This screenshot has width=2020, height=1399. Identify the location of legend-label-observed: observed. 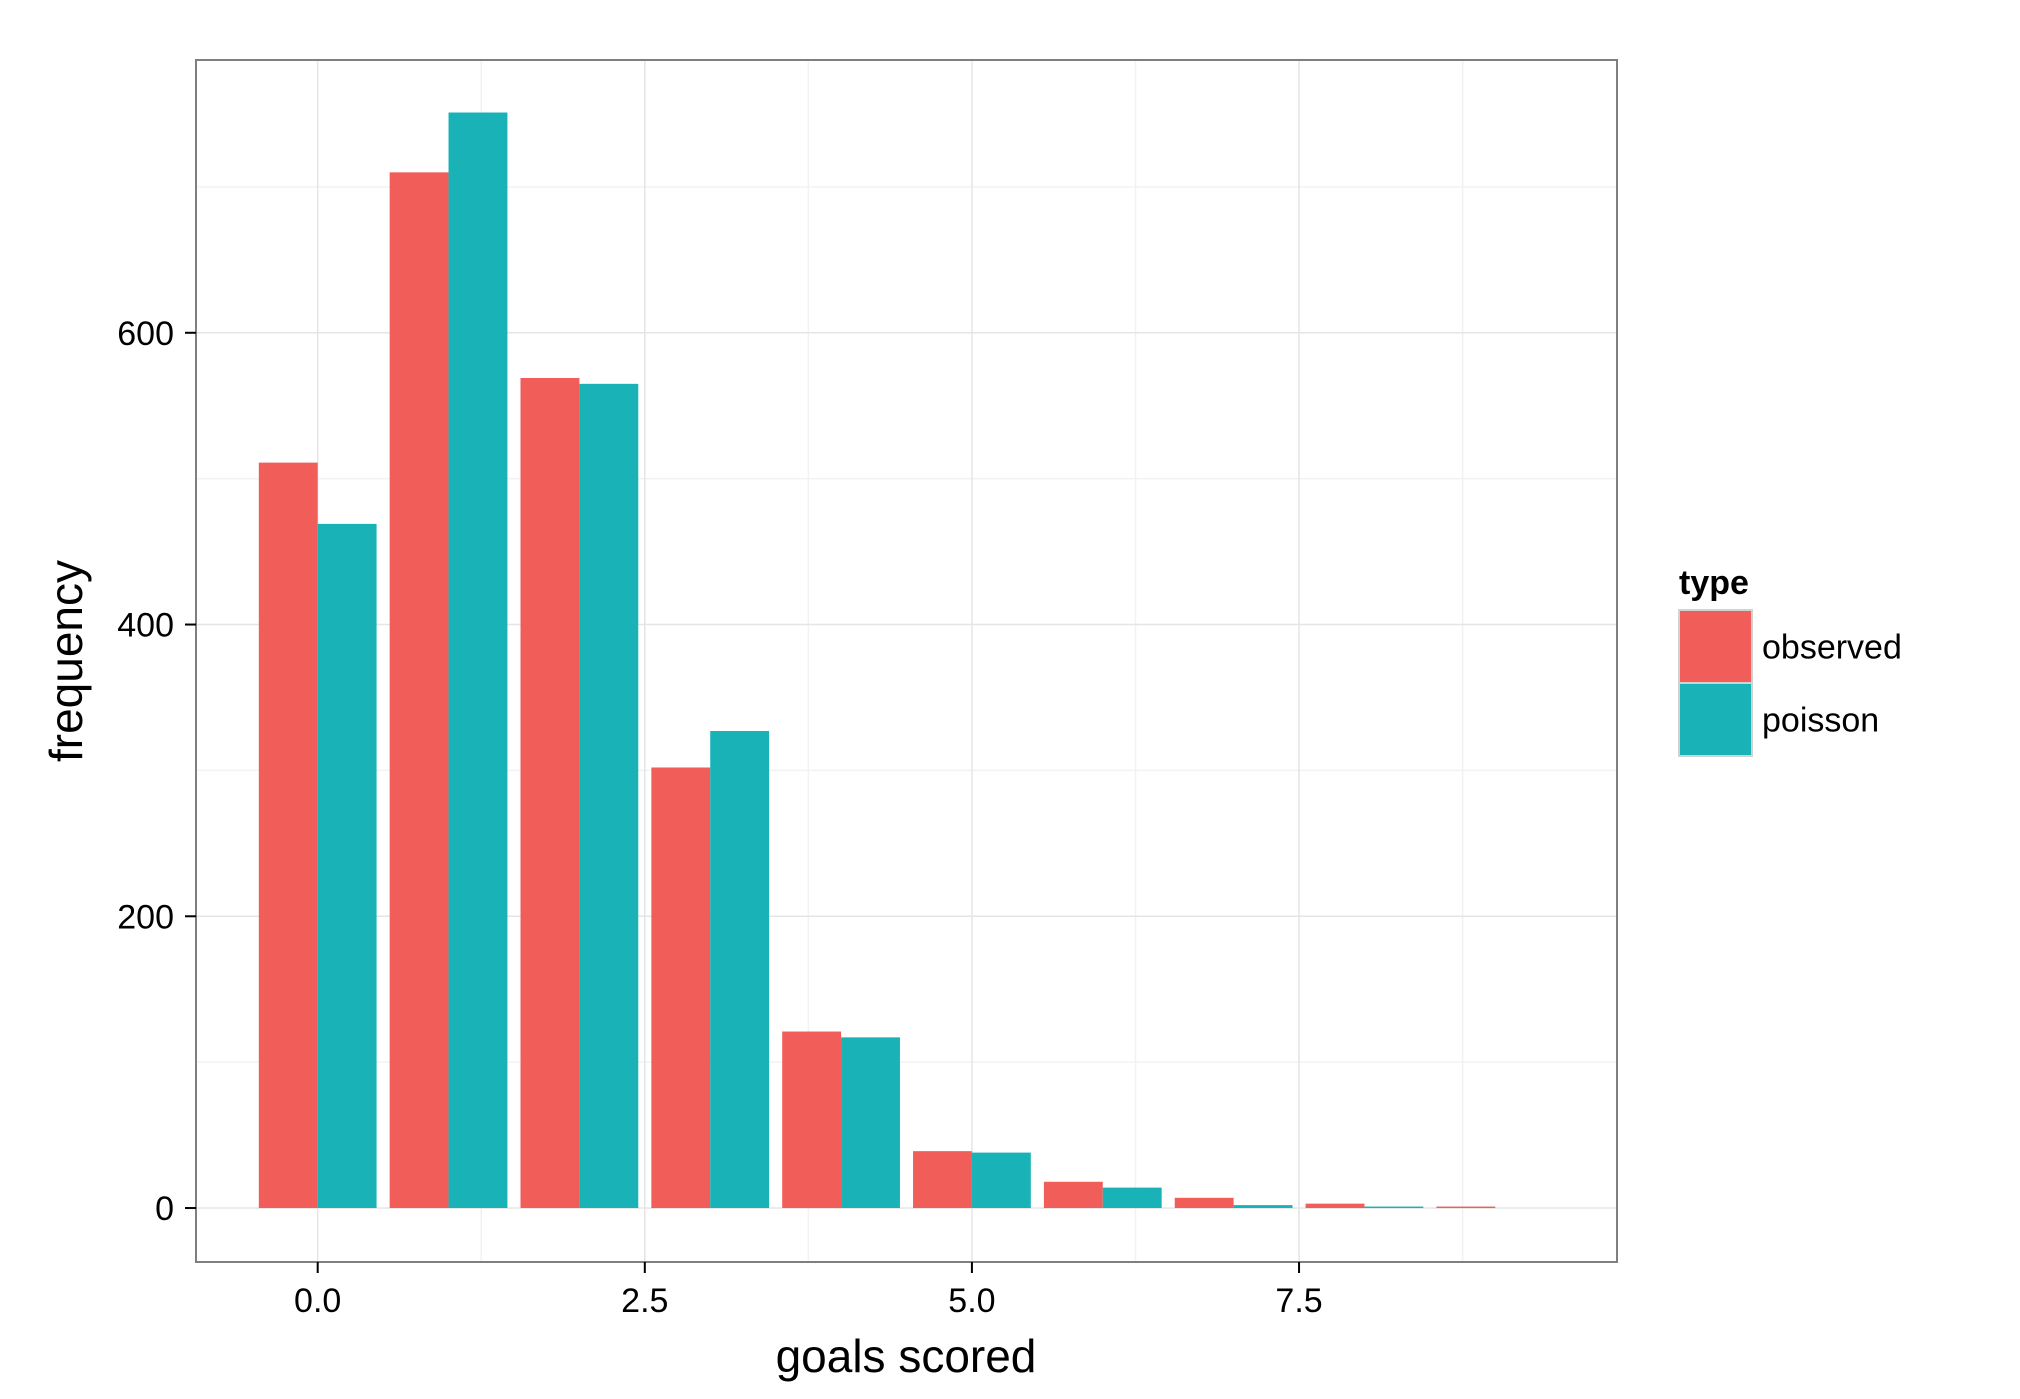
(1832, 648).